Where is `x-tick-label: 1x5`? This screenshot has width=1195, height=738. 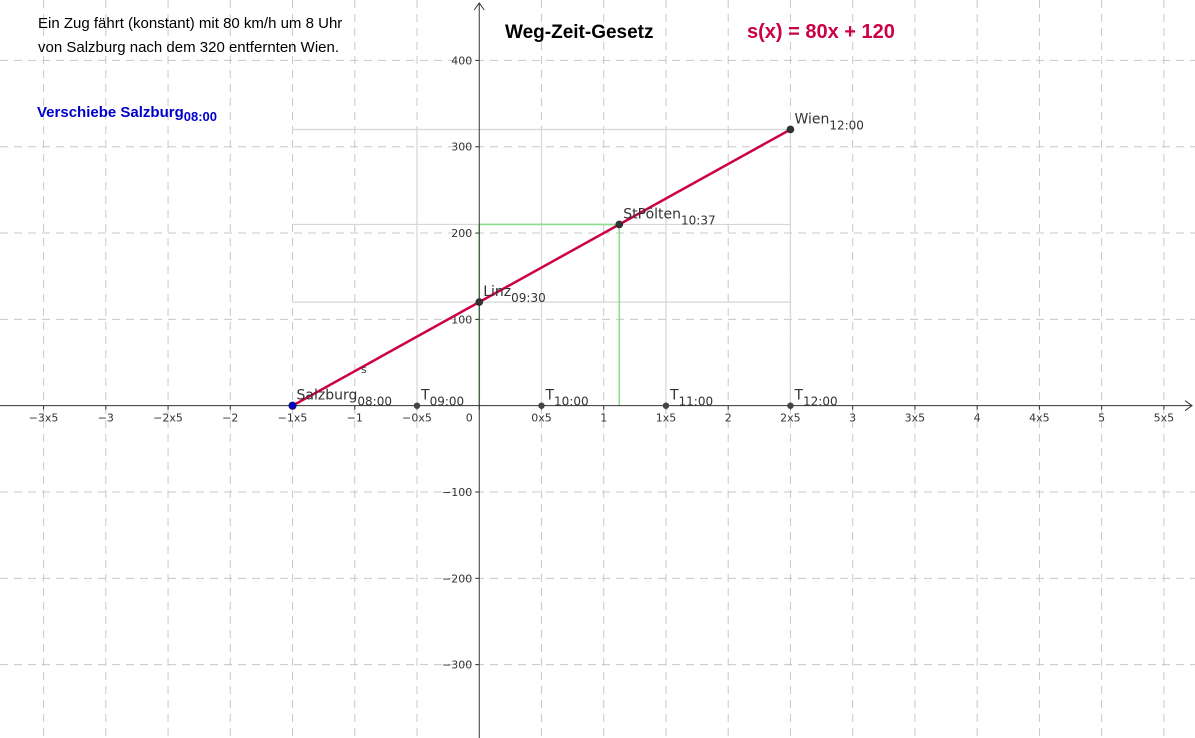 x-tick-label: 1x5 is located at coordinates (666, 418).